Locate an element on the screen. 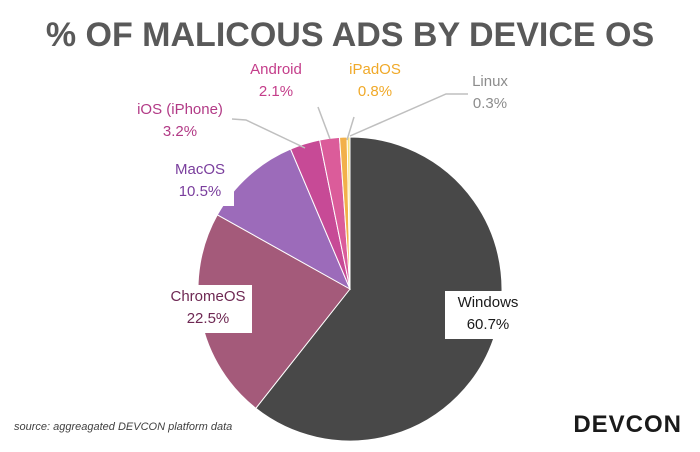 The image size is (700, 452). slice-label-name-windows: Windows is located at coordinates (488, 302).